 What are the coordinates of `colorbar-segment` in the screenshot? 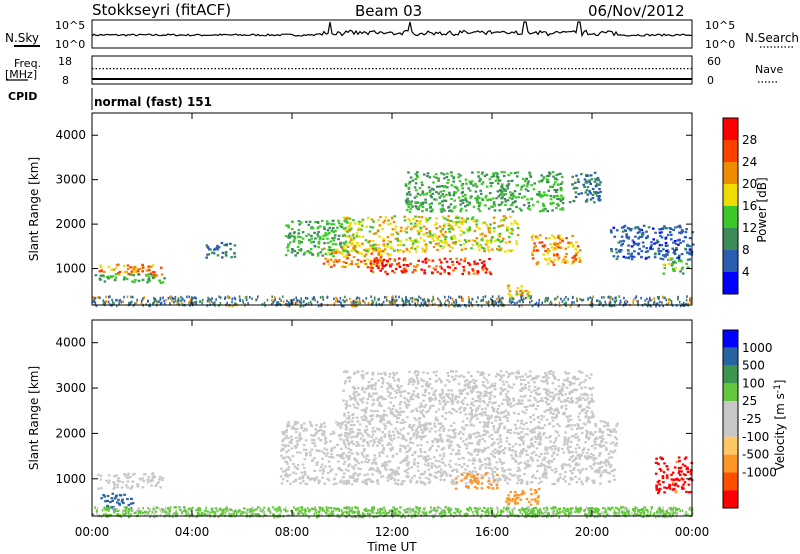 It's located at (730, 151).